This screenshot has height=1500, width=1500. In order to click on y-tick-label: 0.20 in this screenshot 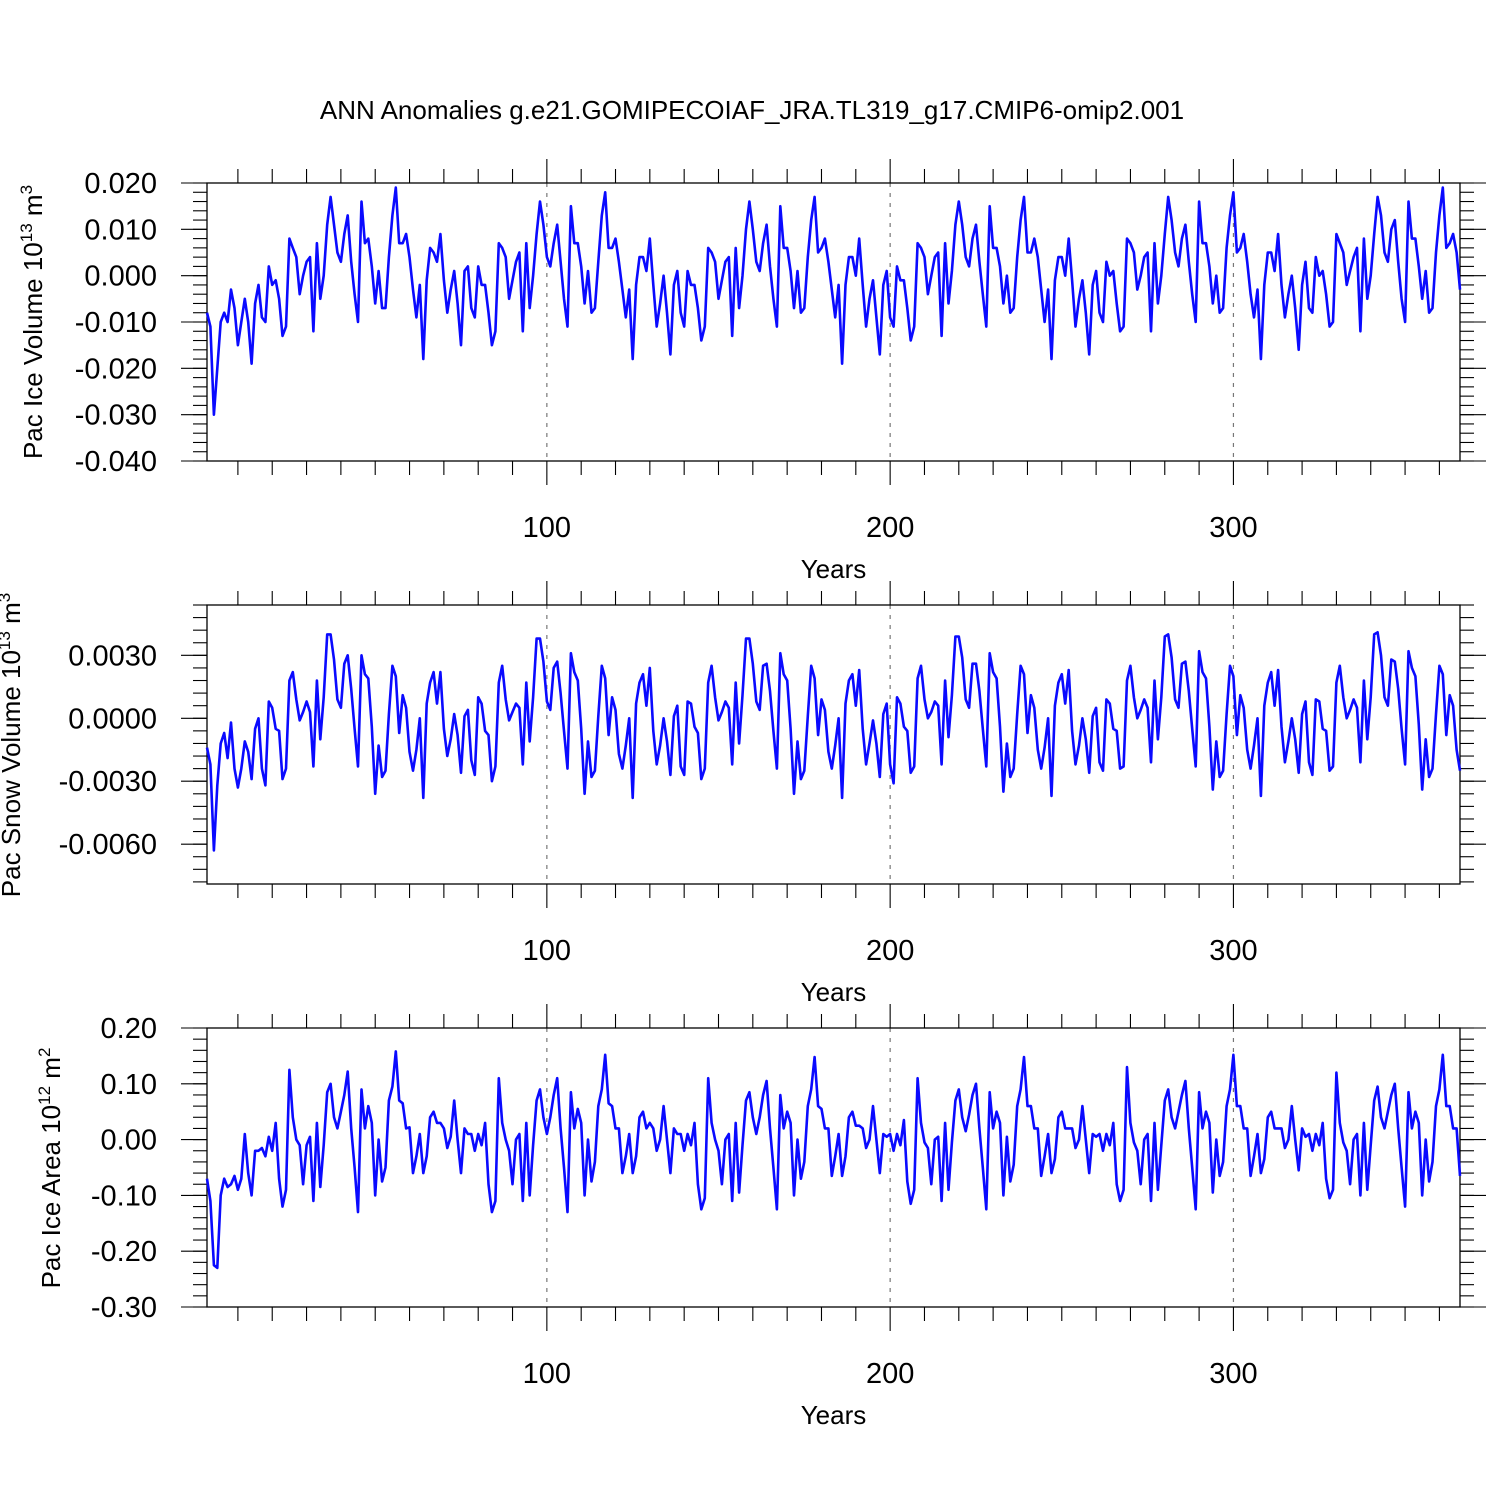, I will do `click(129, 1029)`.